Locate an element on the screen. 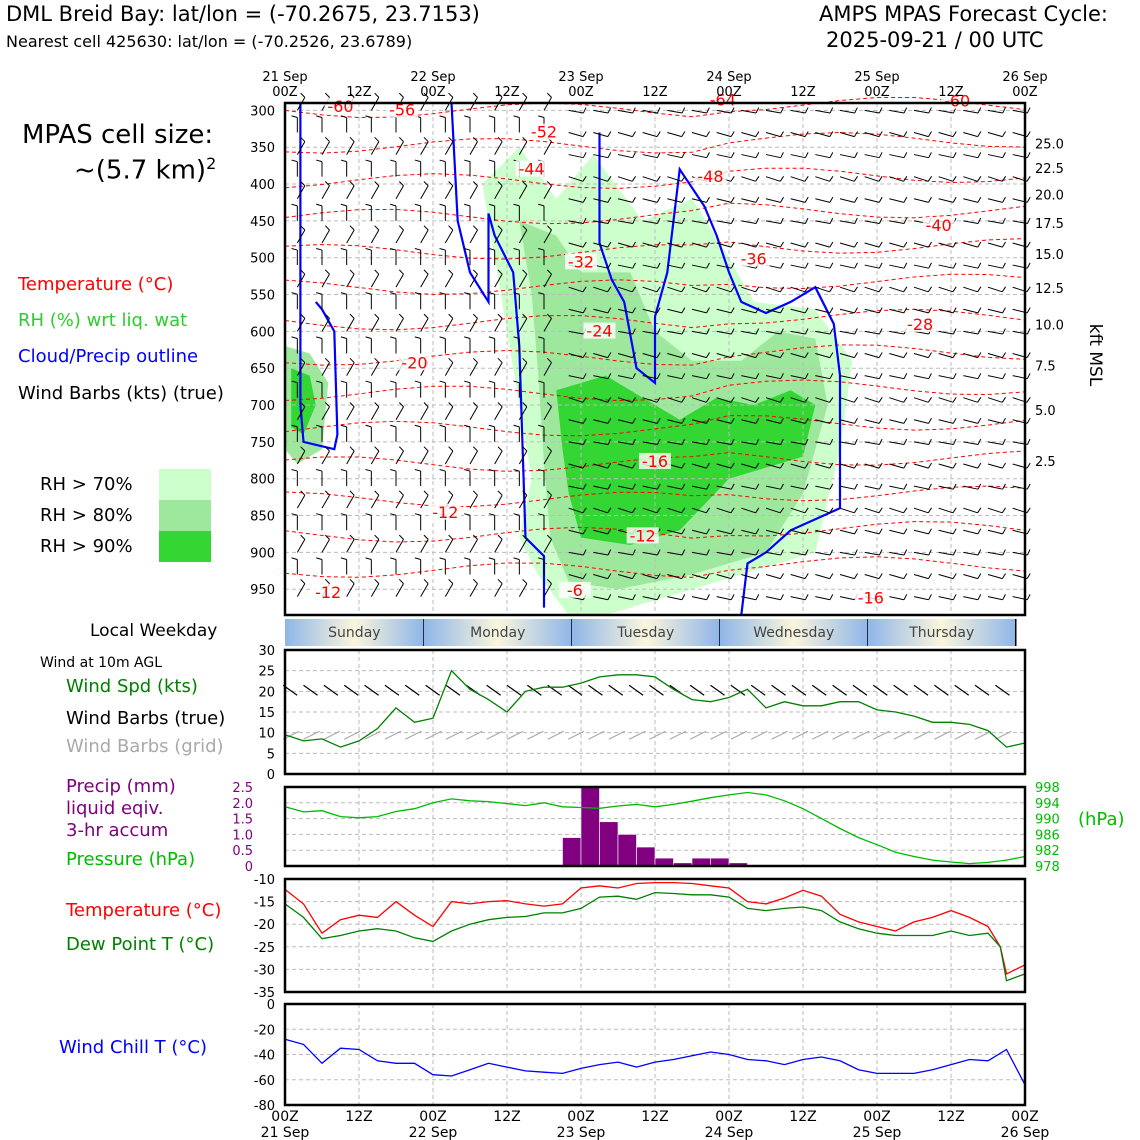 This screenshot has width=1140, height=1140. cell-size-label: MPAS cell size: is located at coordinates (118, 135).